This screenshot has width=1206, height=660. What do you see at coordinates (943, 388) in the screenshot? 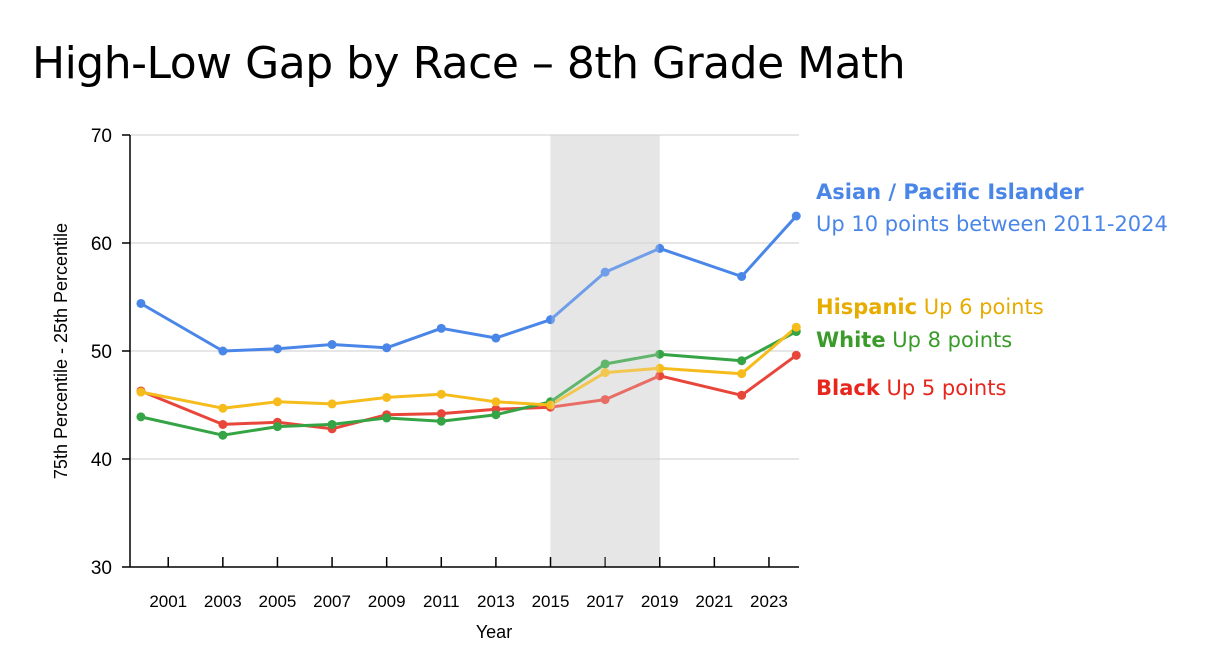
I see `annotation-black-note: Up 5 points` at bounding box center [943, 388].